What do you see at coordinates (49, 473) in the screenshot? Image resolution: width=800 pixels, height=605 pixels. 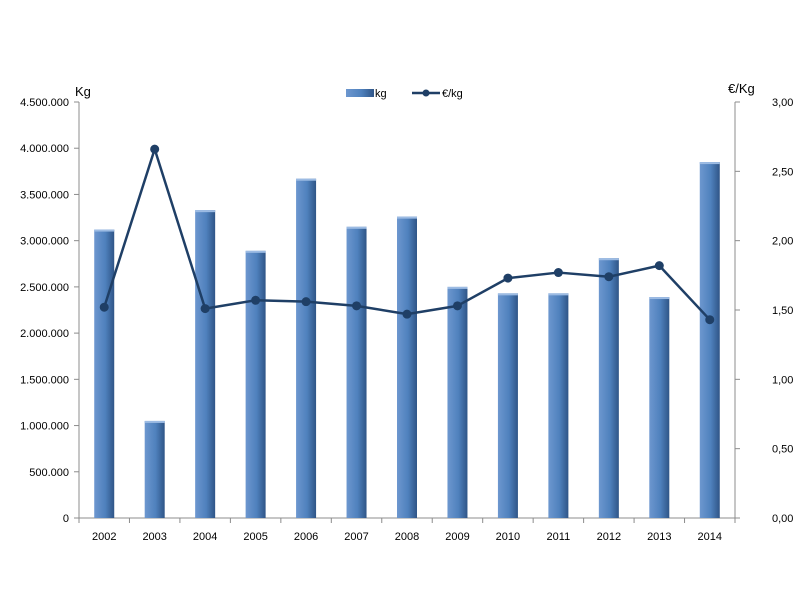 I see `left-tick-label: 500.000` at bounding box center [49, 473].